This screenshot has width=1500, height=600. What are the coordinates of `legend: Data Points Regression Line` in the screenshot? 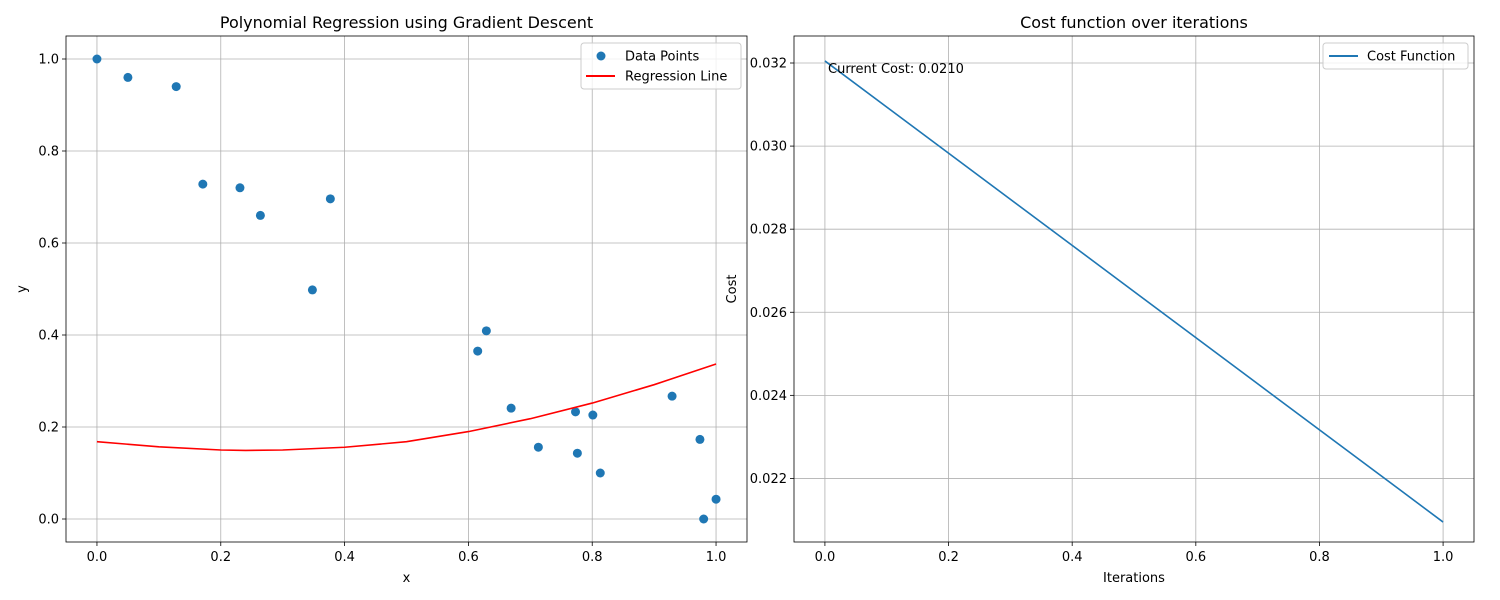 It's located at (661, 66).